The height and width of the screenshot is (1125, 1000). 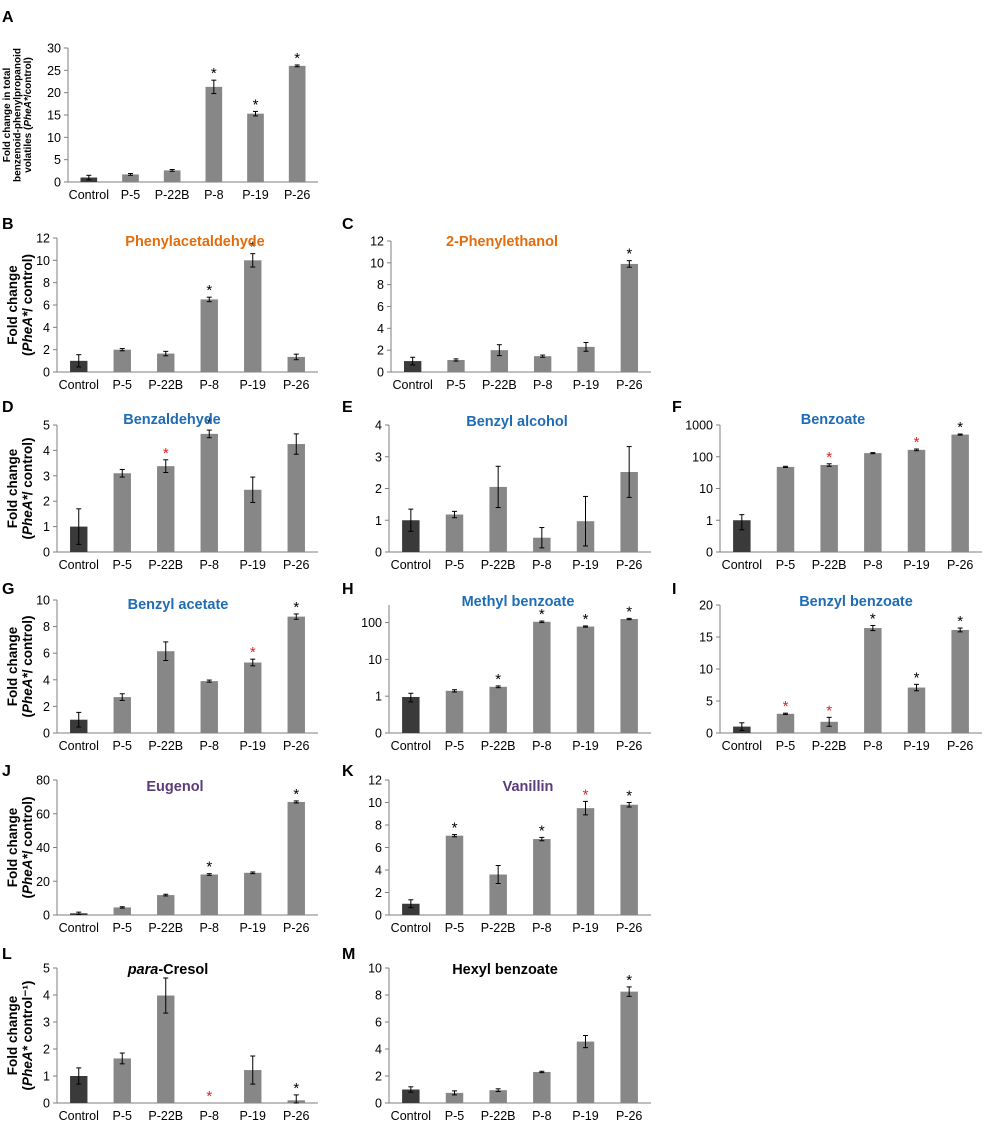 What do you see at coordinates (856, 602) in the screenshot?
I see `chart-title: Benzyl benzoate` at bounding box center [856, 602].